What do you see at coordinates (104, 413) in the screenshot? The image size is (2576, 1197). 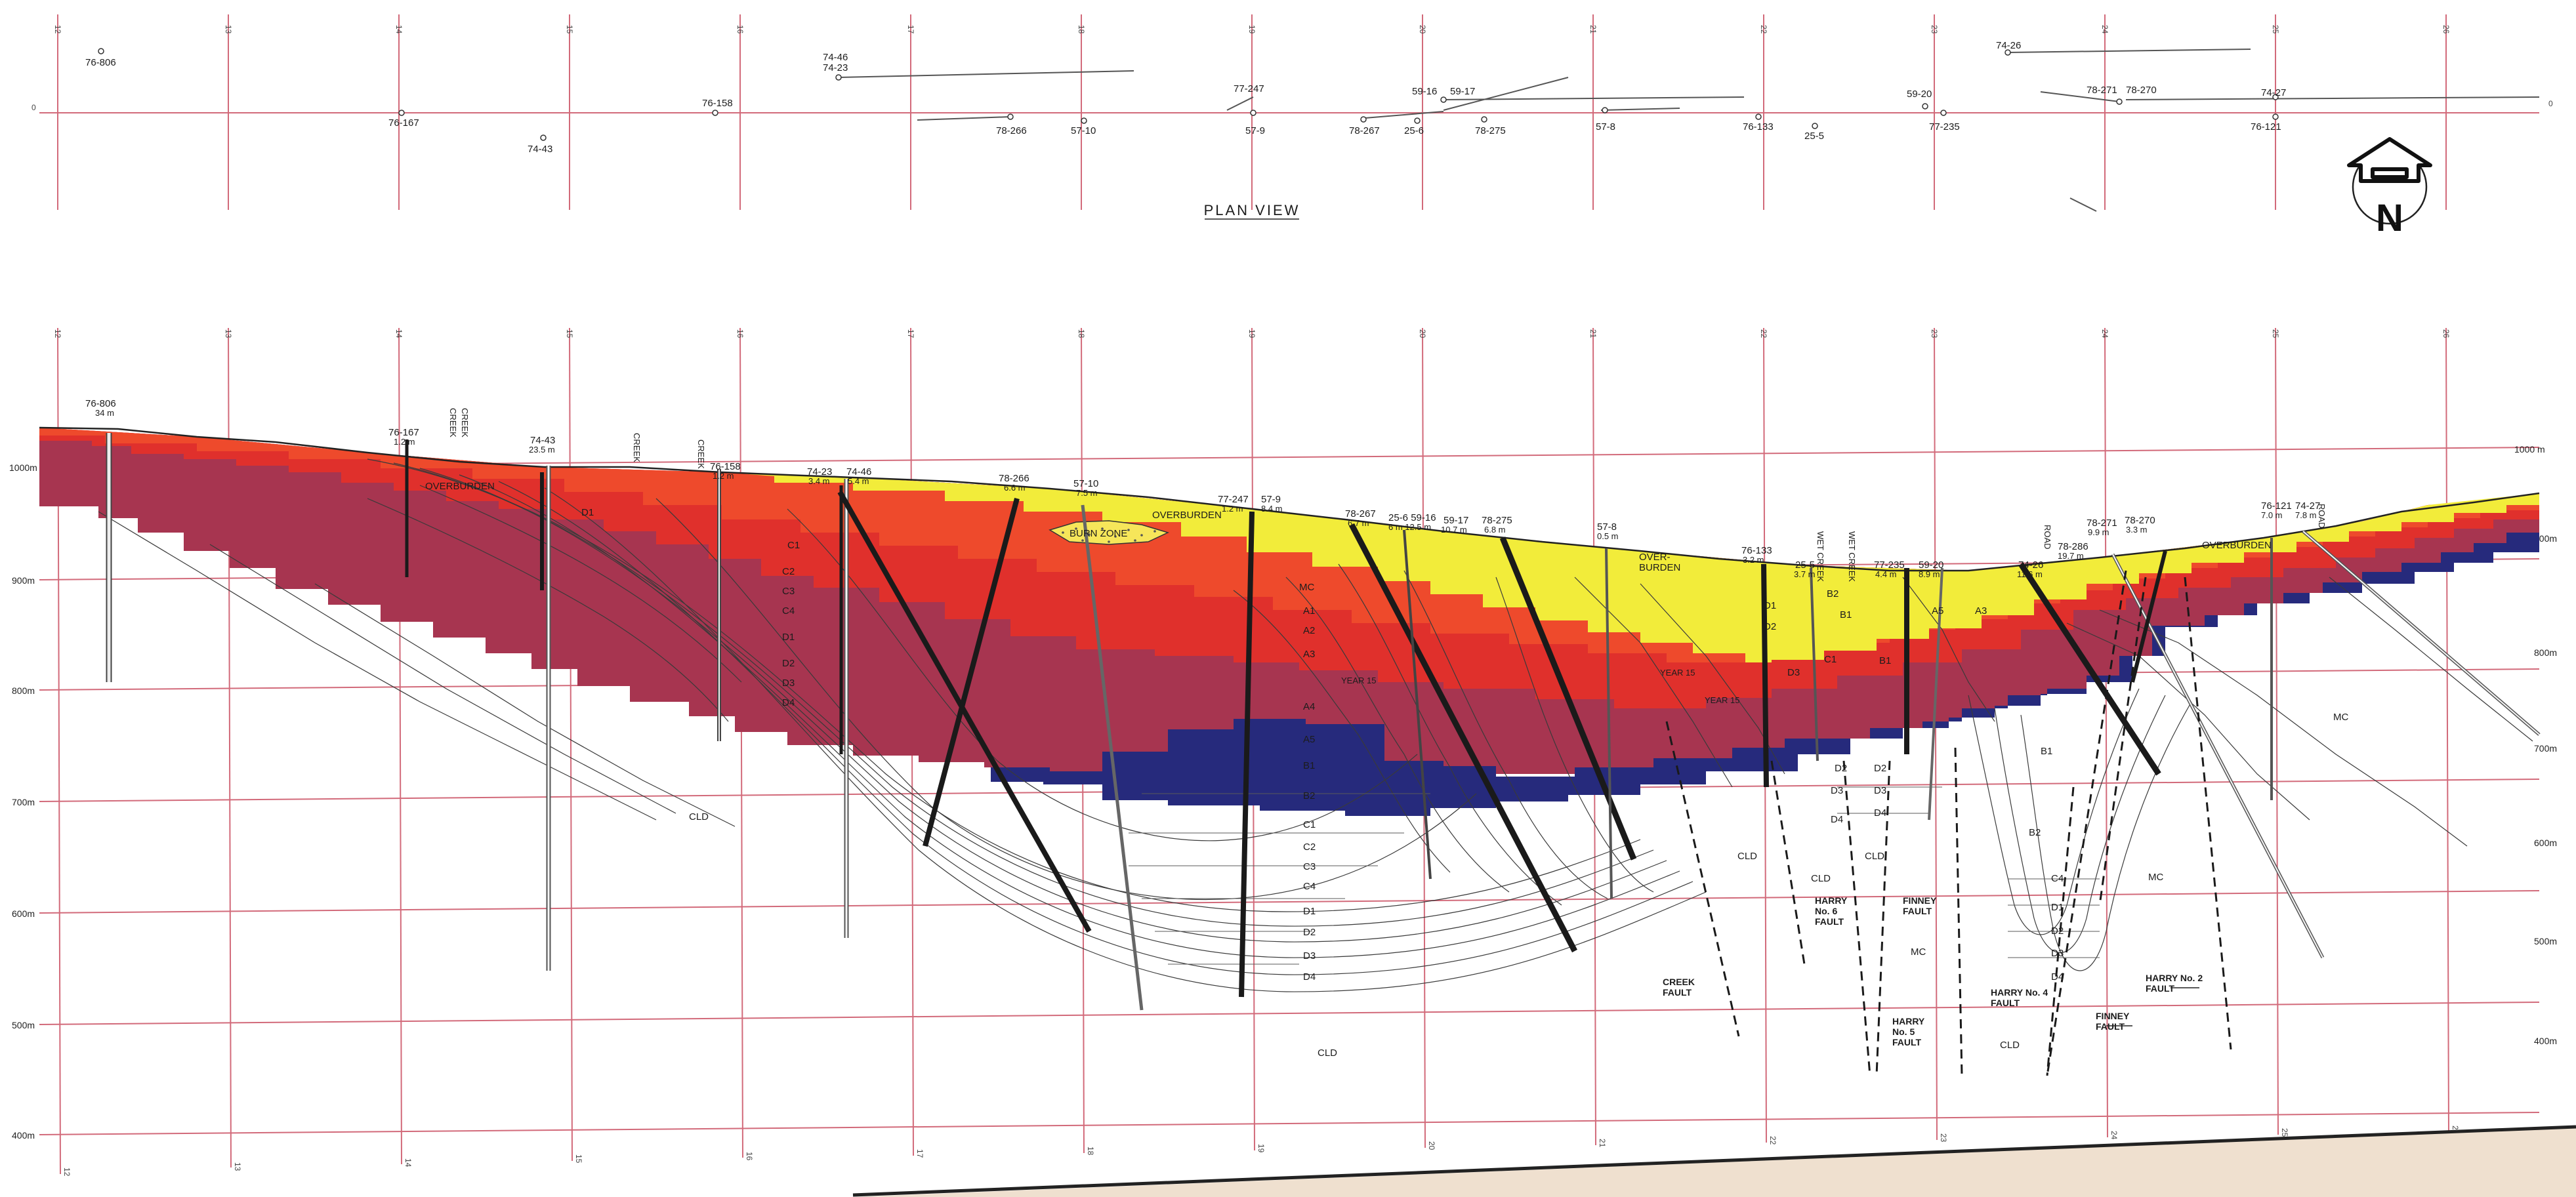 I see `collar-depth: 34 m` at bounding box center [104, 413].